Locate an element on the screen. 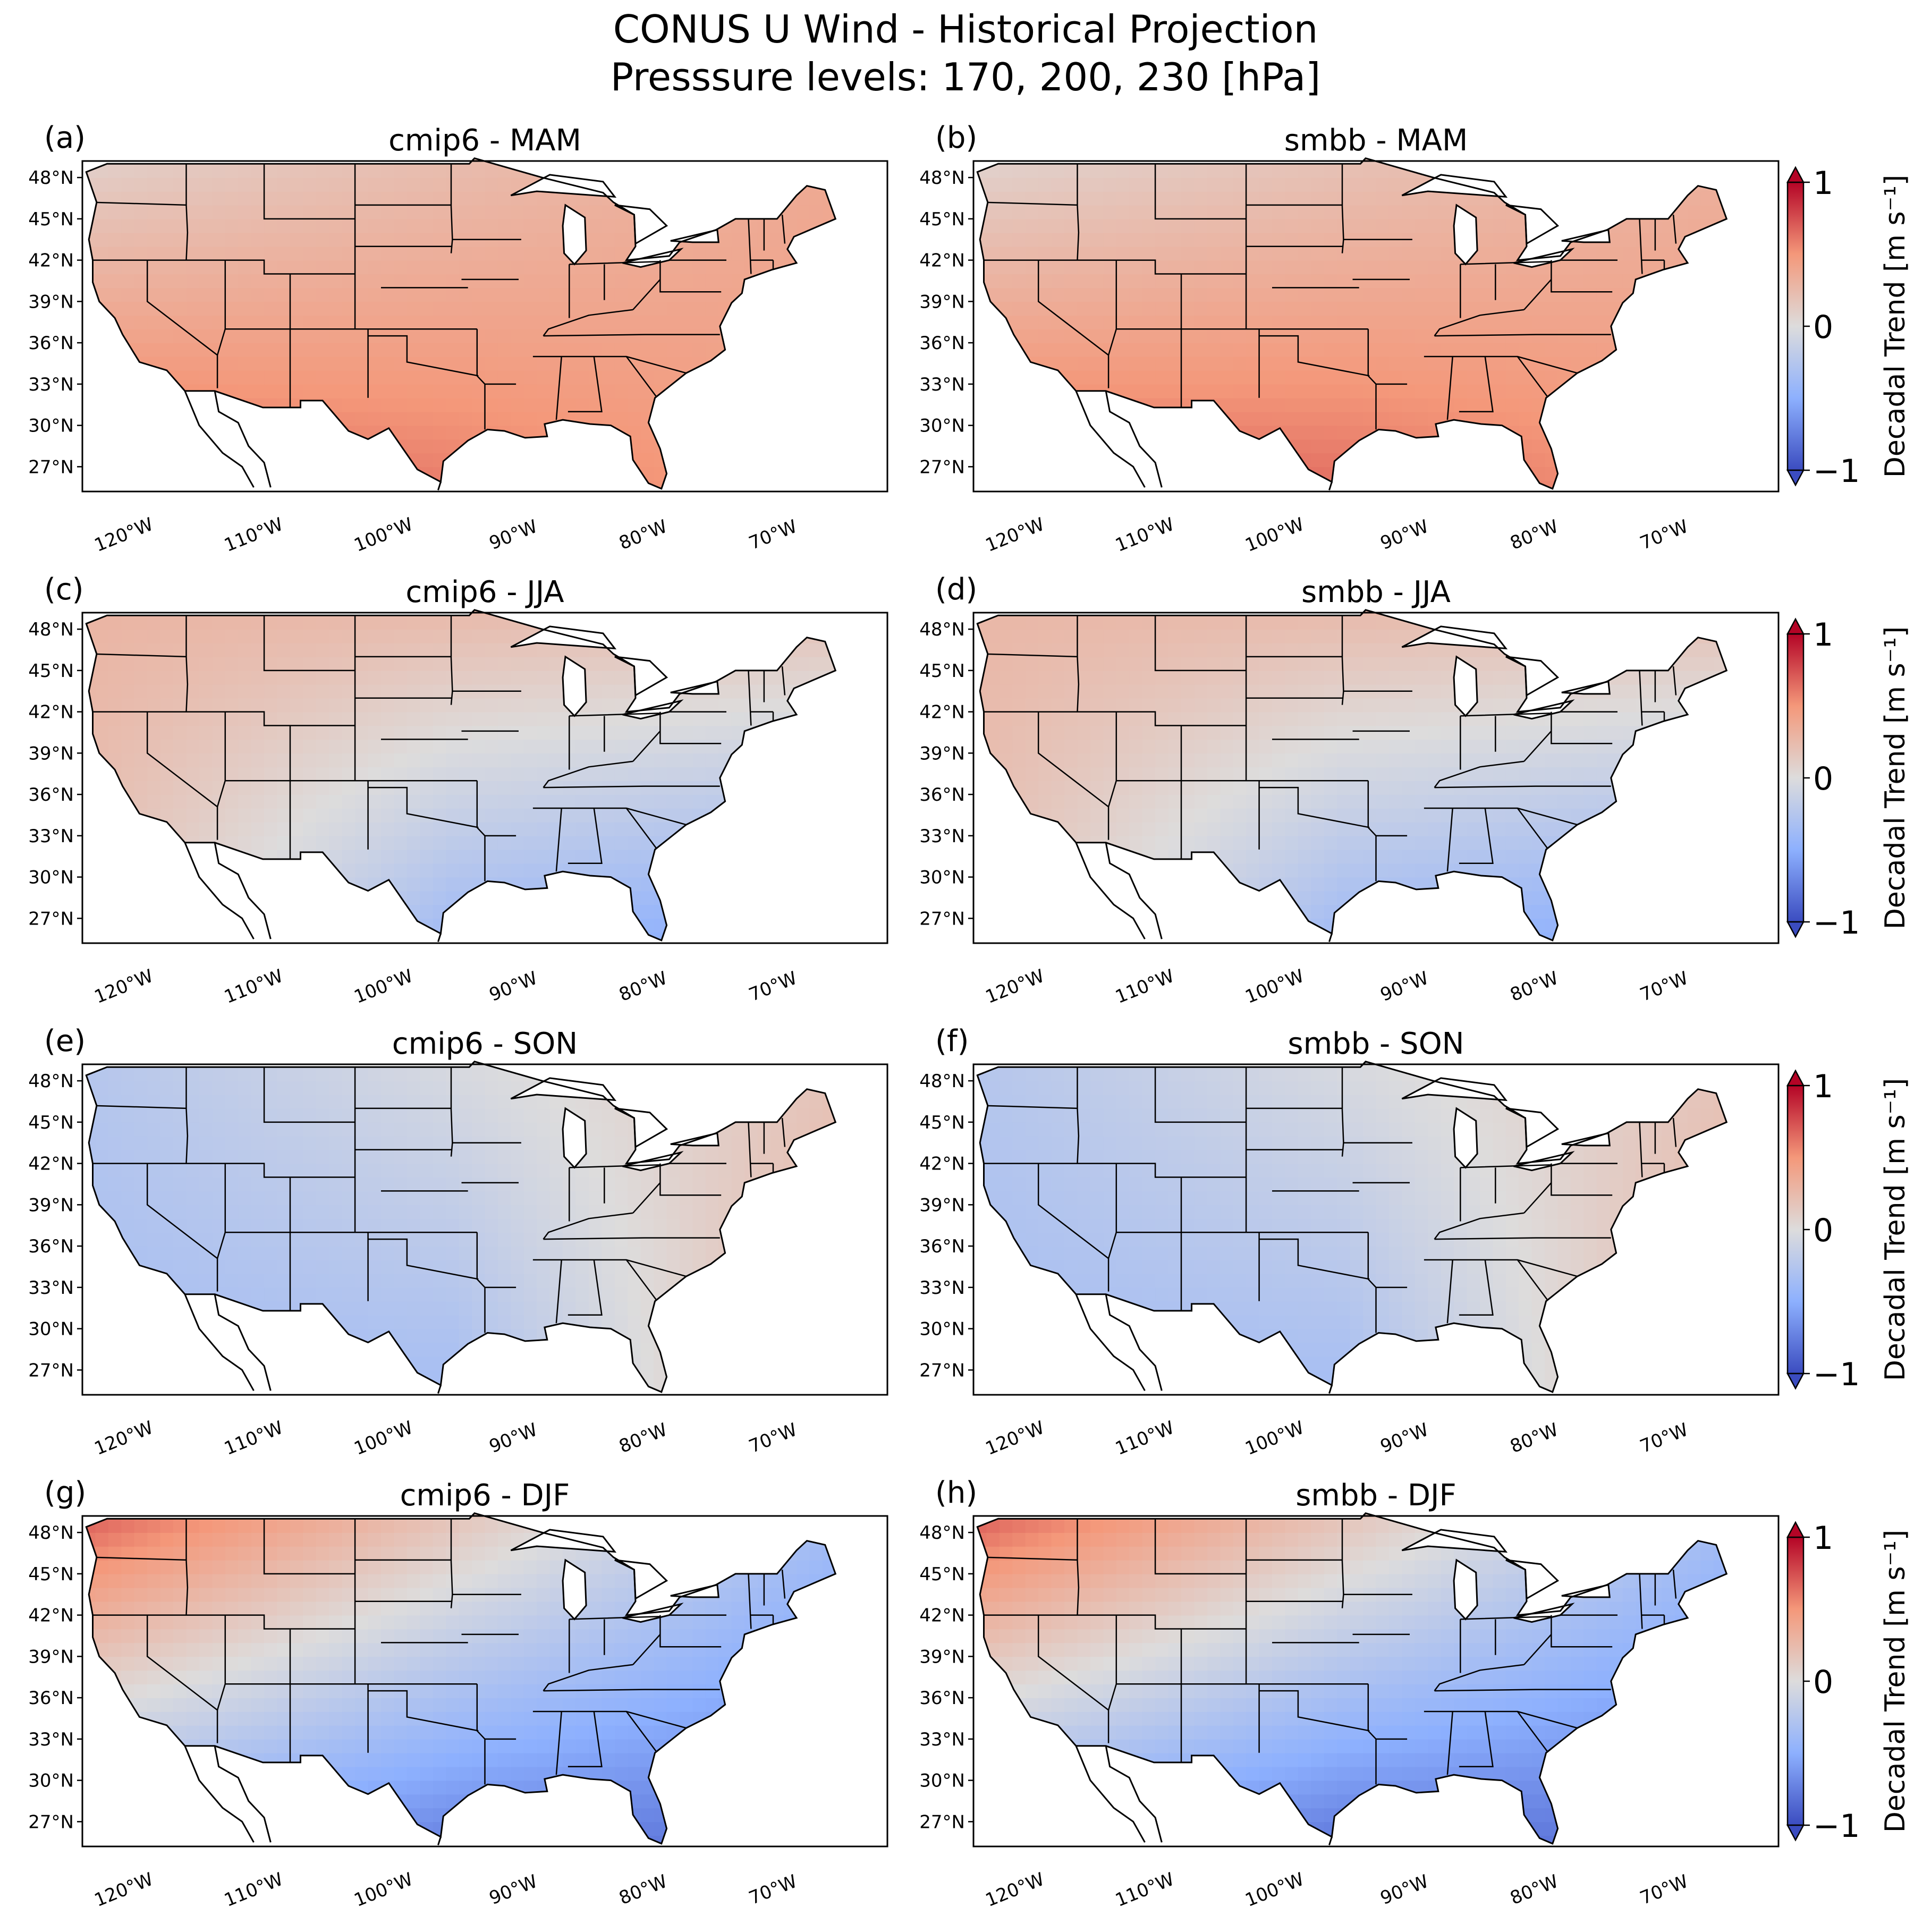 The image size is (1931, 1932). state-borders is located at coordinates (439, 748).